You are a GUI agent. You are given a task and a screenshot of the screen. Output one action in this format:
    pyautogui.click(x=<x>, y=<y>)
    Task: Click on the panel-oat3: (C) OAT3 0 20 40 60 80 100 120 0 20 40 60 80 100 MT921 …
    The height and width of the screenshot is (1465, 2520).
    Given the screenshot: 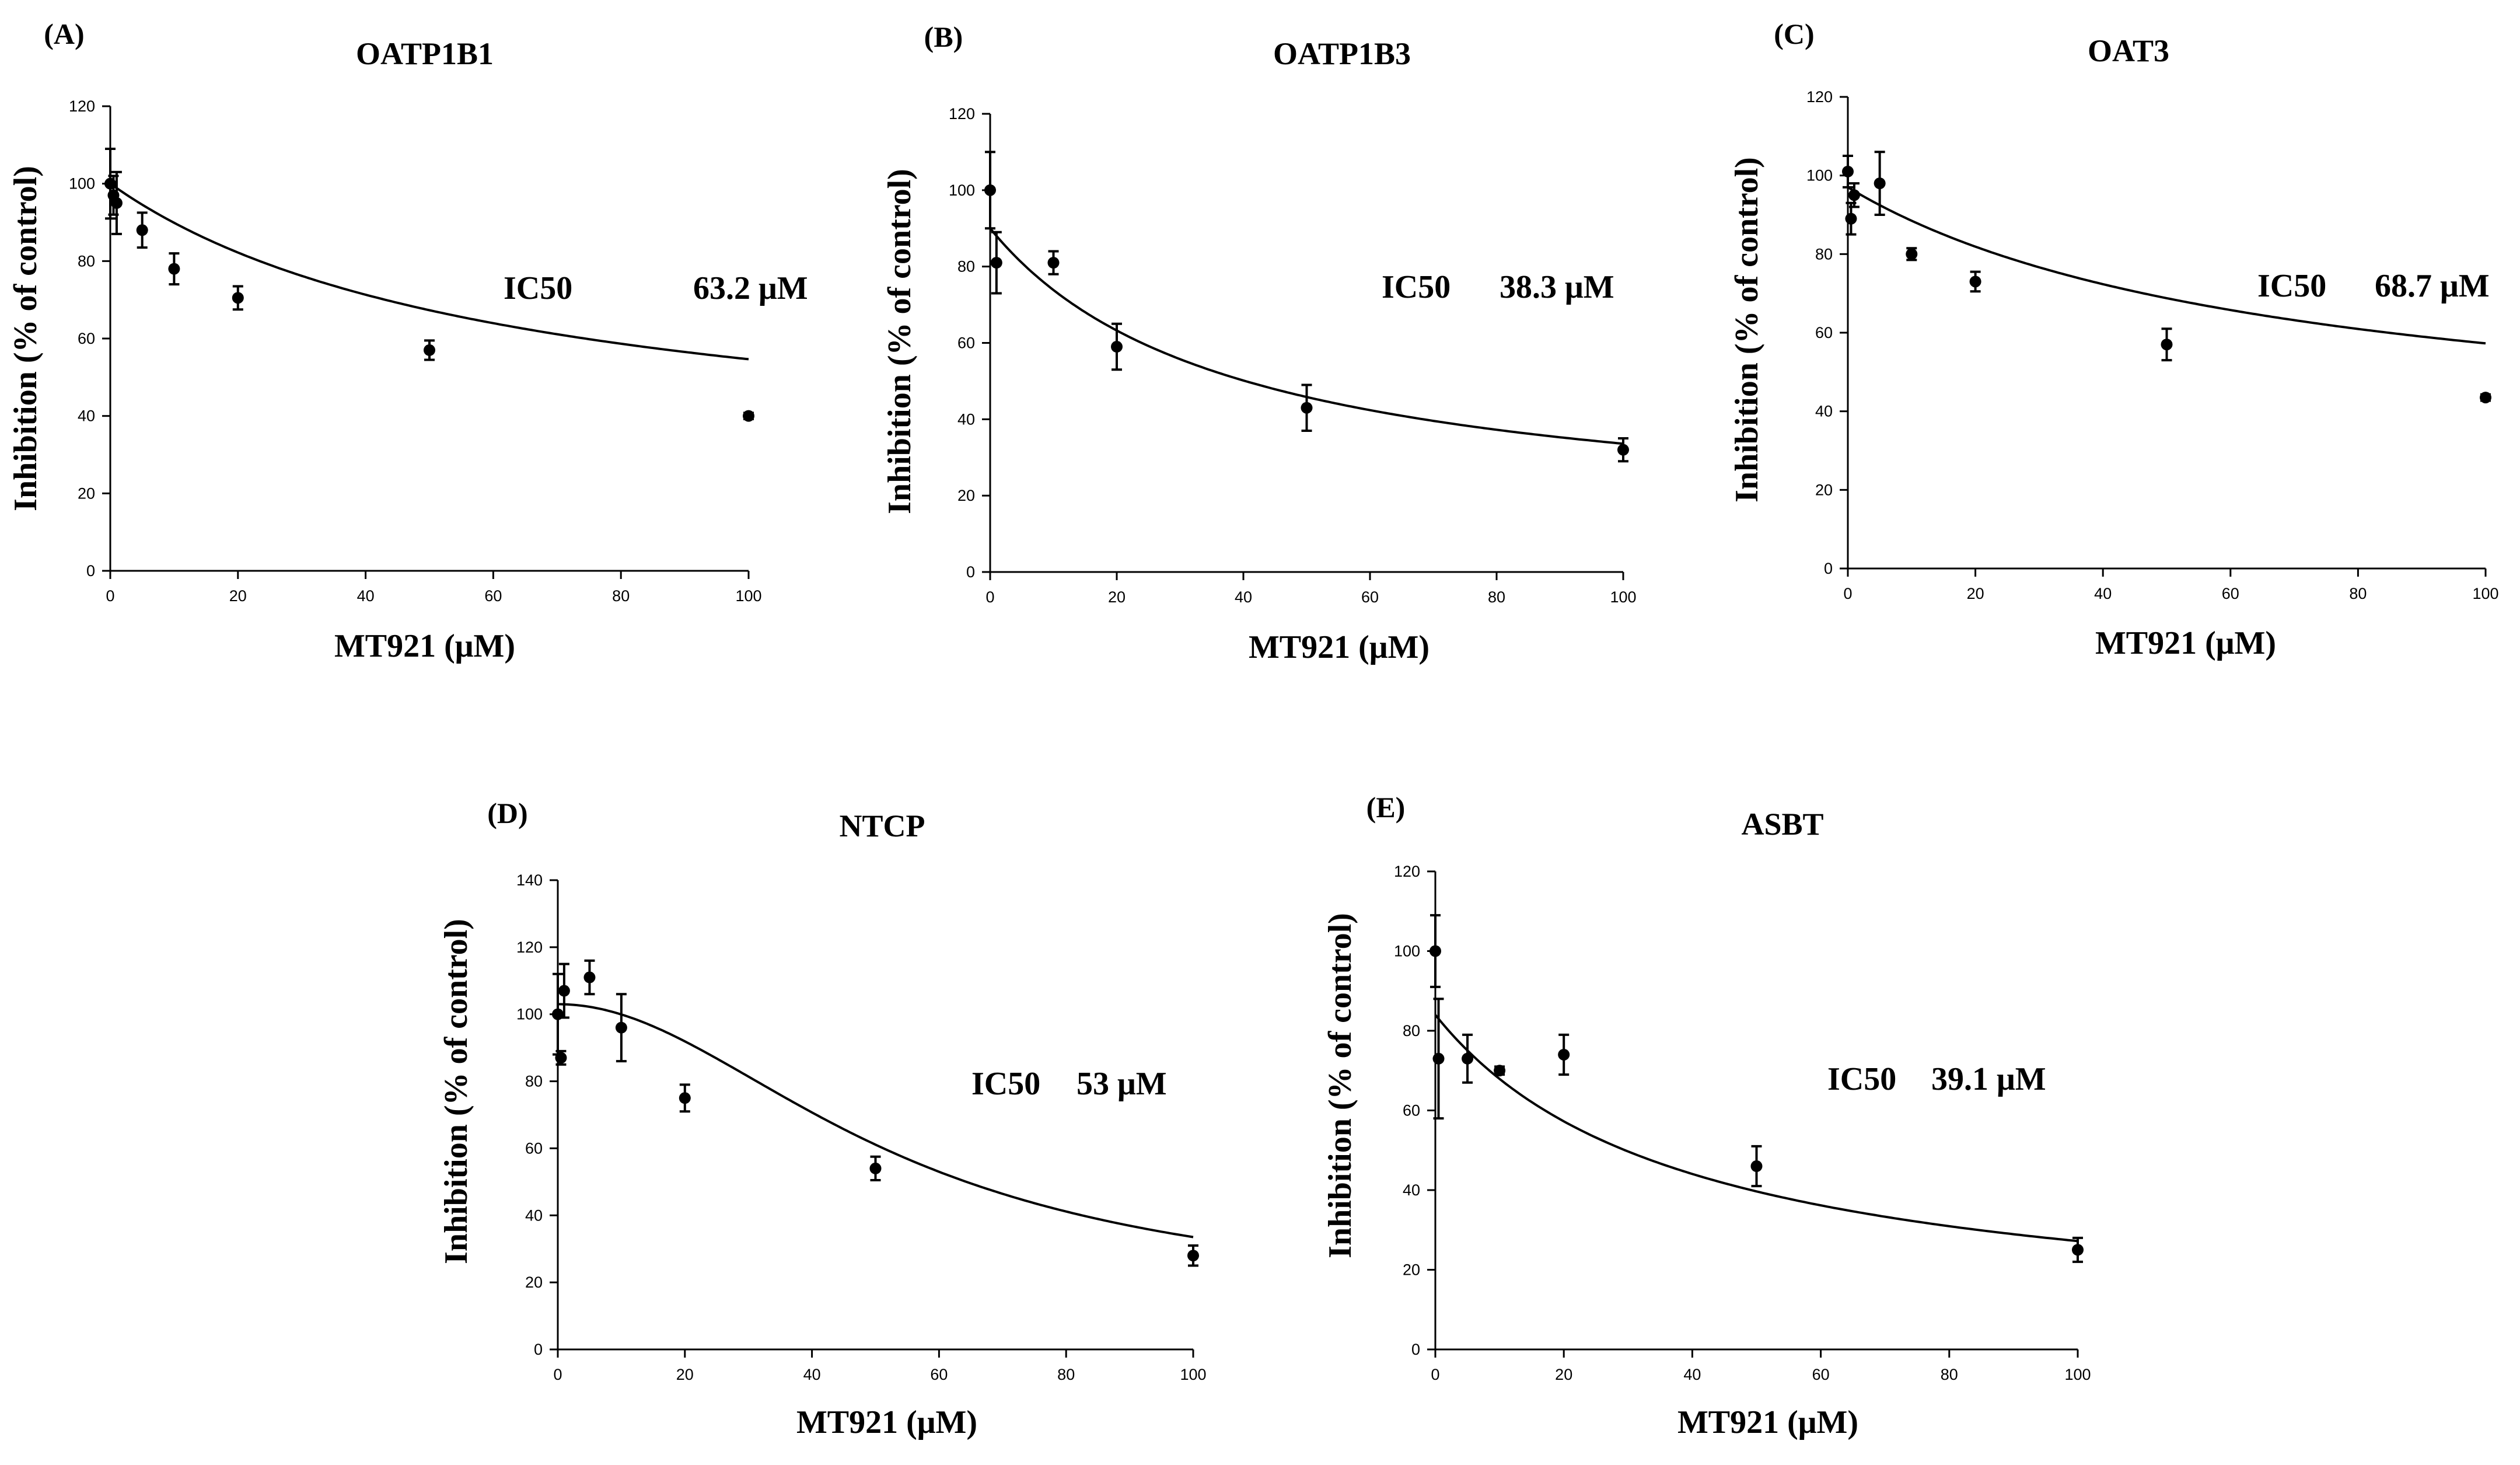 What is the action you would take?
    pyautogui.click(x=2114, y=339)
    